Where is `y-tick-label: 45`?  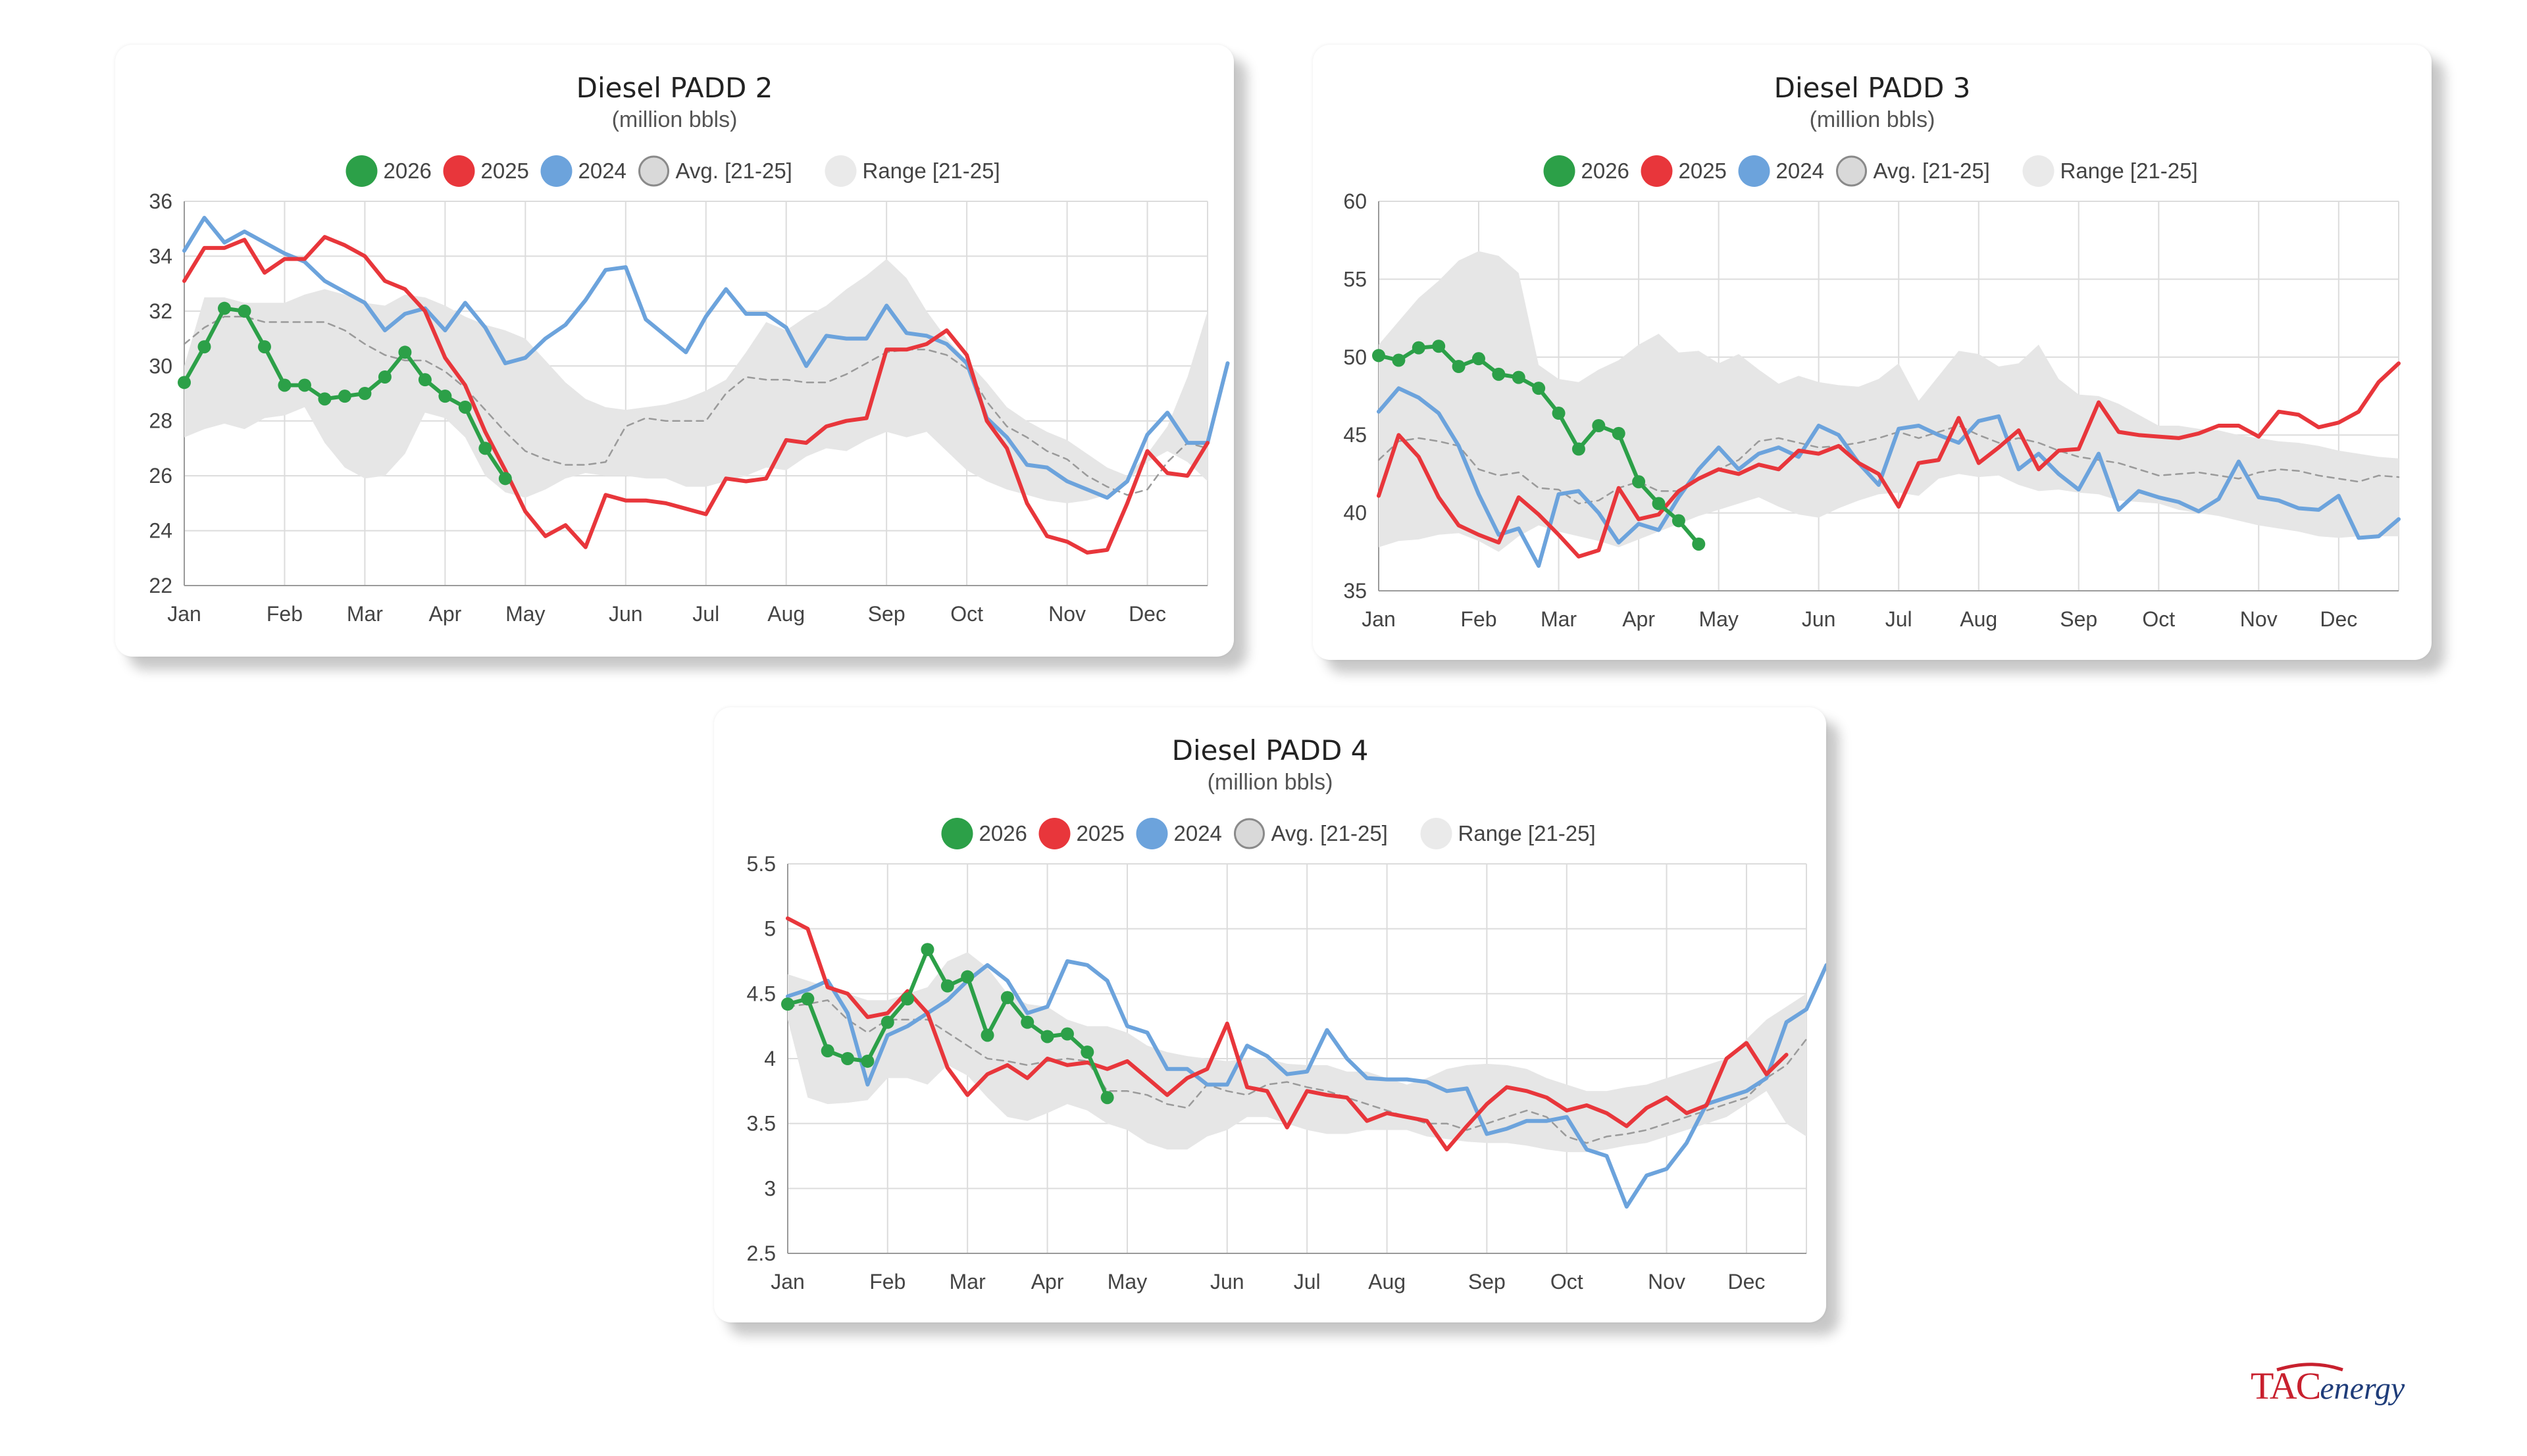 y-tick-label: 45 is located at coordinates (1355, 435).